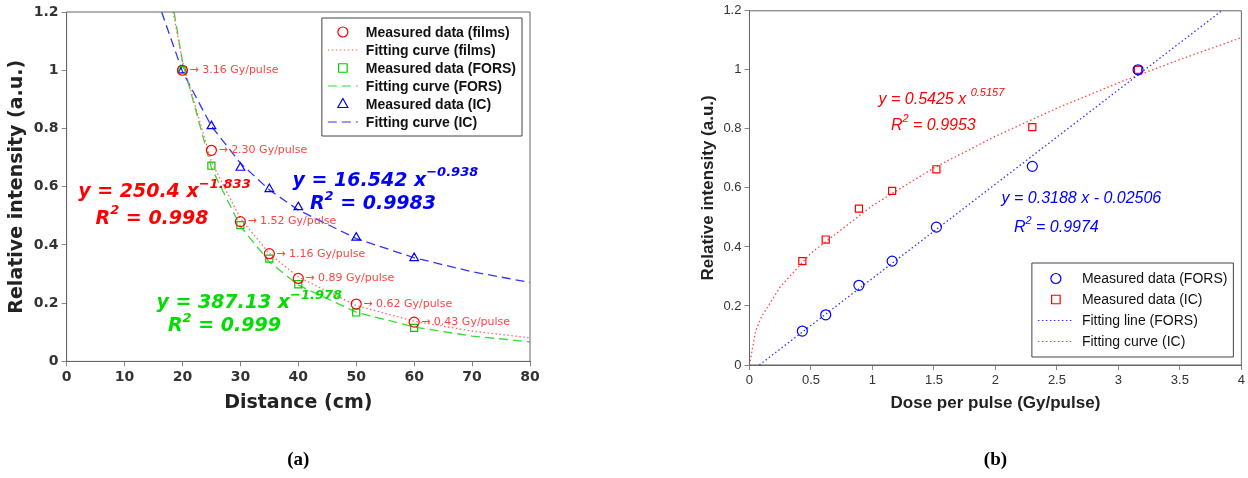 The width and height of the screenshot is (1248, 478). Describe the element at coordinates (1056, 380) in the screenshot. I see `x-tick-label: 2.5` at that location.